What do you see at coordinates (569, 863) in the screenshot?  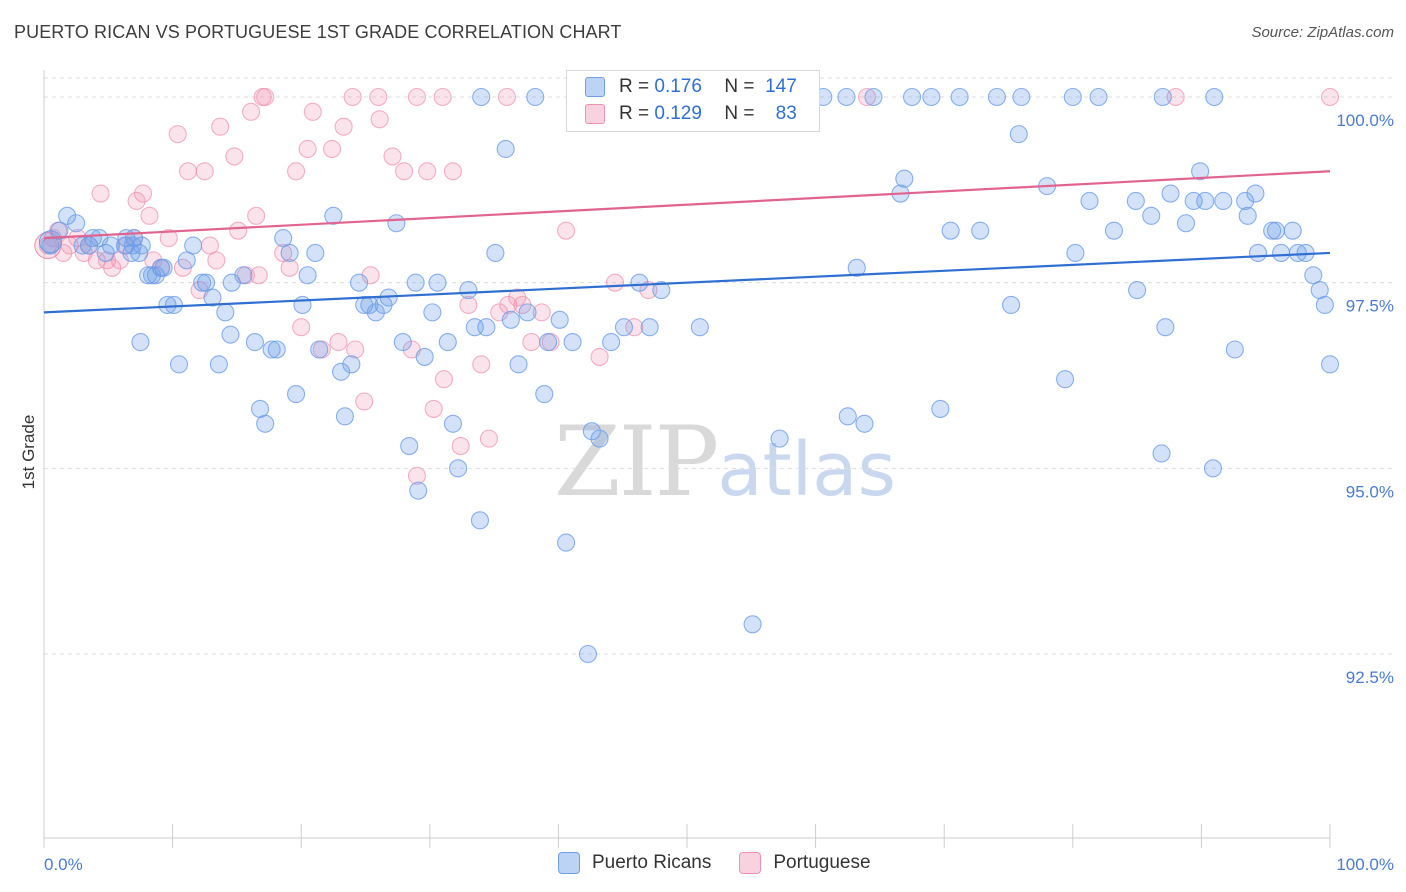 I see `legend-swatch-blue` at bounding box center [569, 863].